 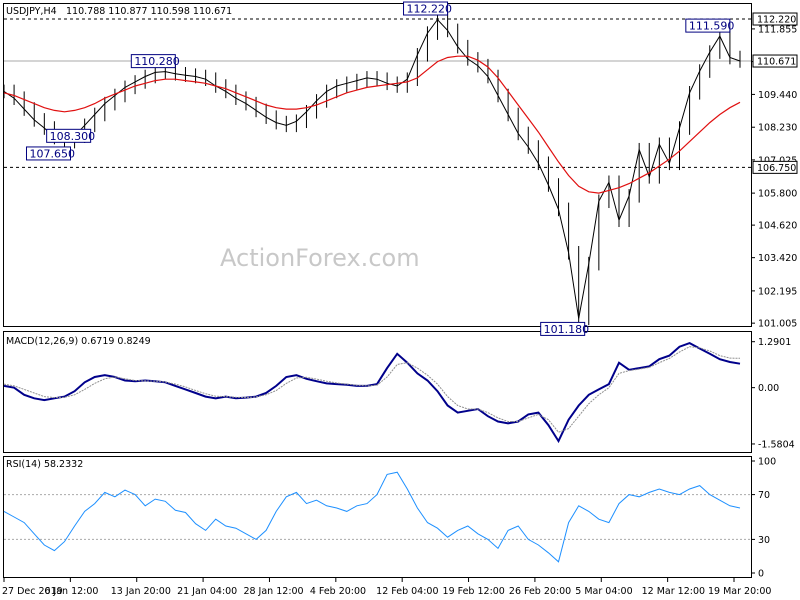 I want to click on rsi-y-tick-label: 0, so click(x=761, y=574).